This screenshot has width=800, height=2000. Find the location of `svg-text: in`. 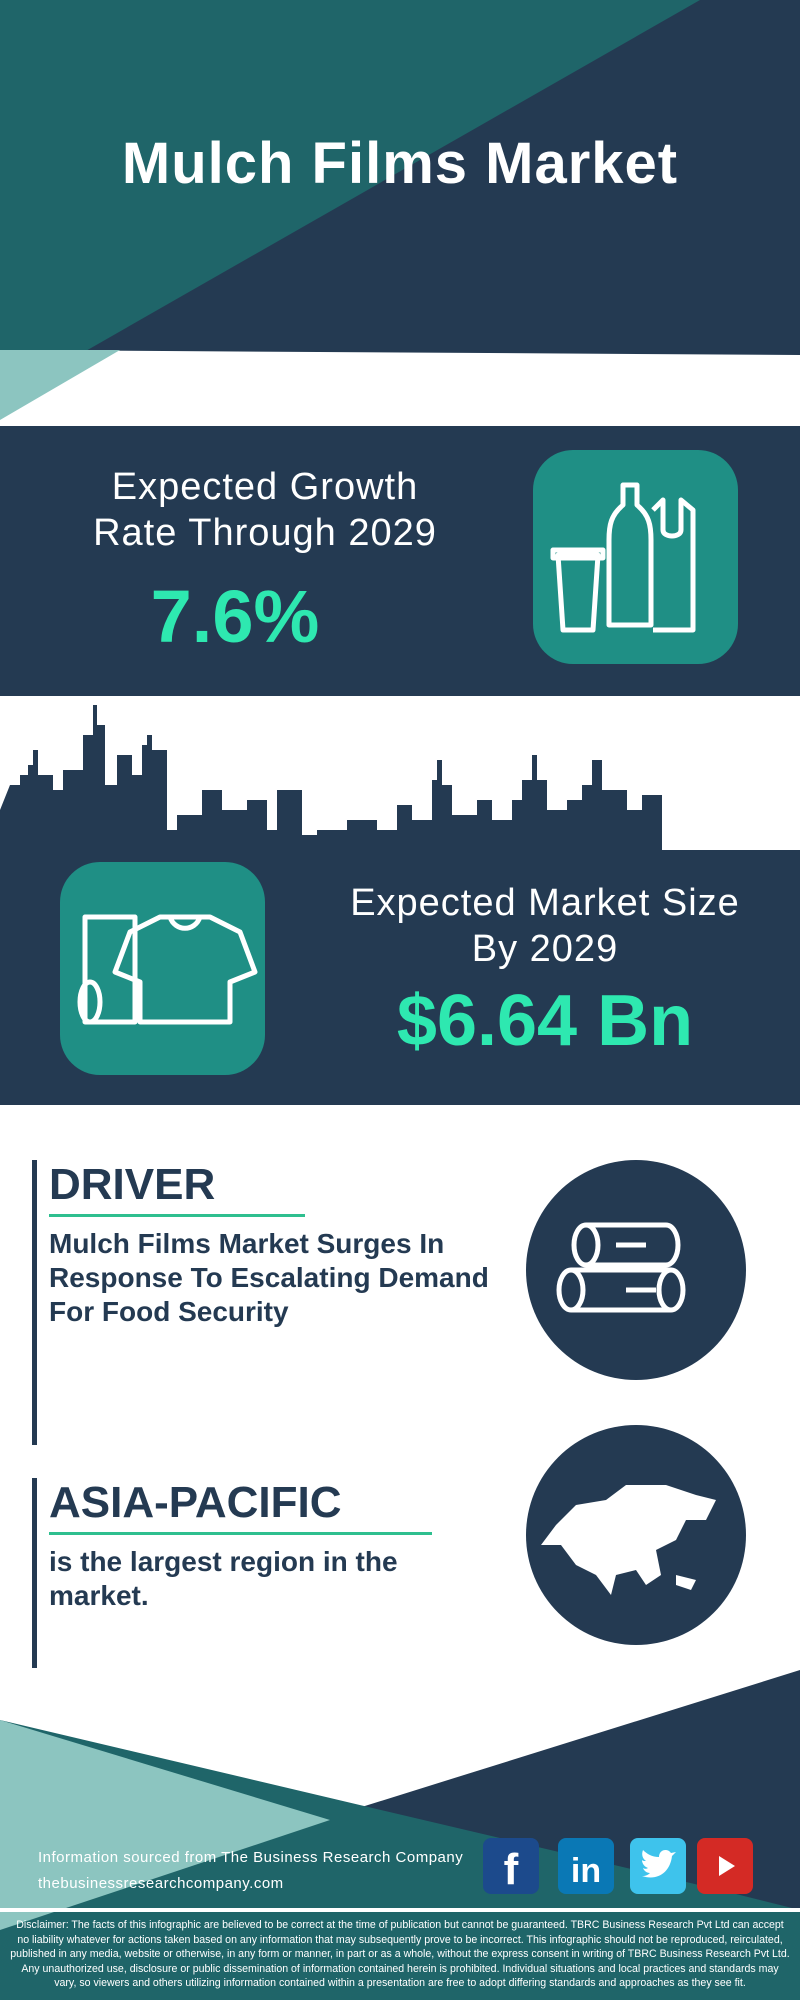

svg-text: in is located at coordinates (586, 1871).